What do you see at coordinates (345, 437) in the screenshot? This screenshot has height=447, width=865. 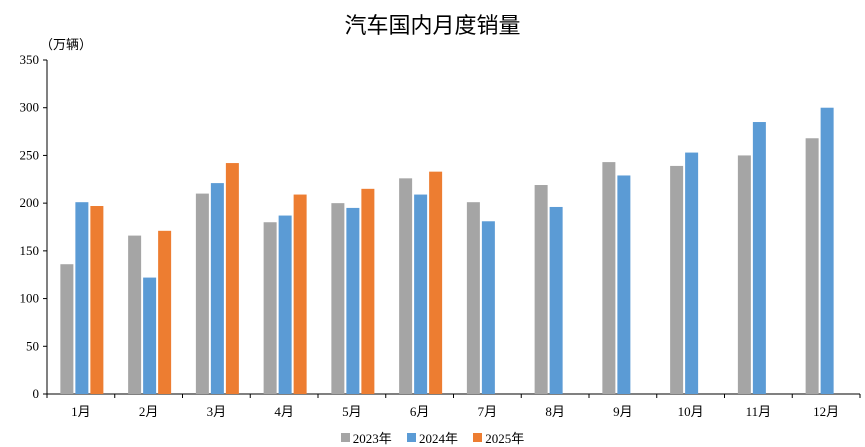 I see `legend-swatch-2023` at bounding box center [345, 437].